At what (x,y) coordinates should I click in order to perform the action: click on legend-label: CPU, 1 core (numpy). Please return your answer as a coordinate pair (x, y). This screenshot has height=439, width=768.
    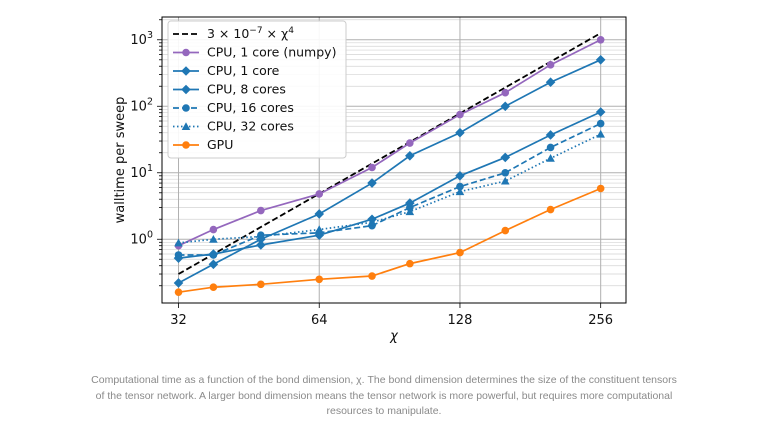
    Looking at the image, I should click on (271, 52).